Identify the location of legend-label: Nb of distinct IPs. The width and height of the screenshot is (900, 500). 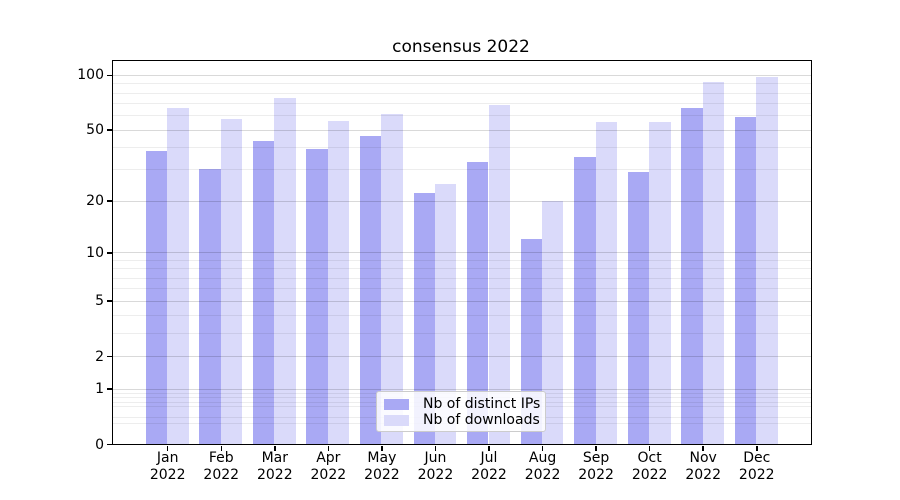
(482, 404).